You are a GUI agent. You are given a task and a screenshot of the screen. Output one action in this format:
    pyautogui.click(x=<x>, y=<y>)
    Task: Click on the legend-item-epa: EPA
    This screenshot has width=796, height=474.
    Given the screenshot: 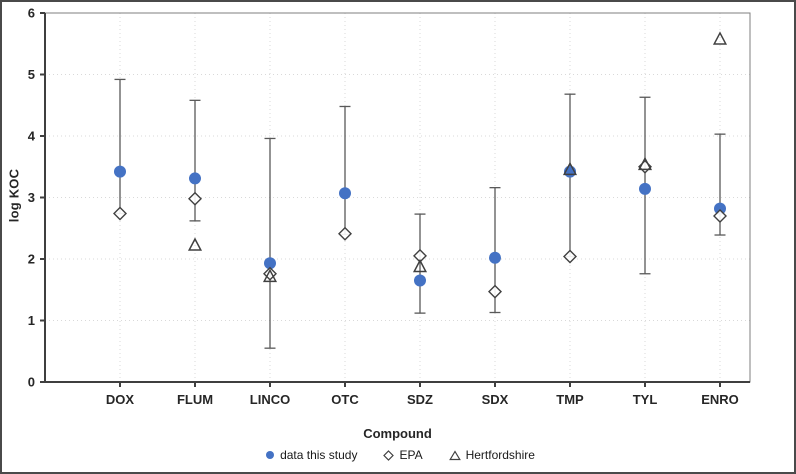 What is the action you would take?
    pyautogui.click(x=403, y=455)
    